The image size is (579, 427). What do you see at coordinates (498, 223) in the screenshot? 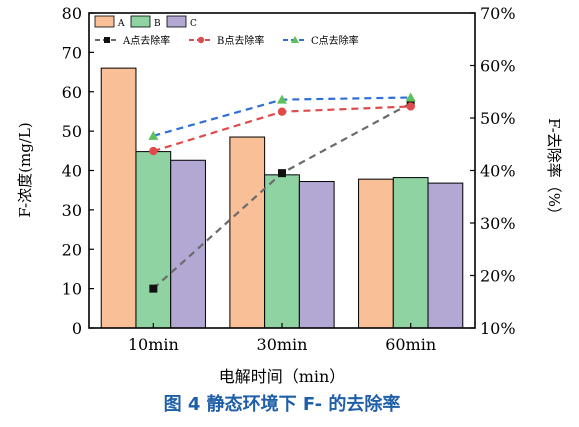
I see `y2-tick-label: 30%` at bounding box center [498, 223].